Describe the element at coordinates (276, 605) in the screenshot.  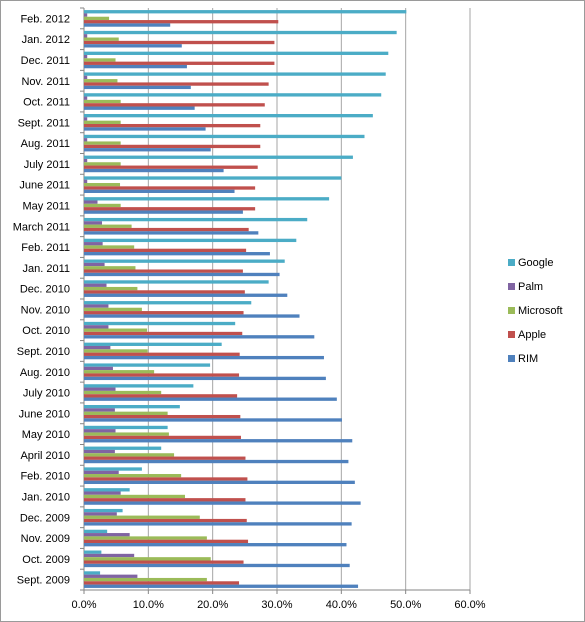
I see `x-tick-label: 30.0%` at that location.